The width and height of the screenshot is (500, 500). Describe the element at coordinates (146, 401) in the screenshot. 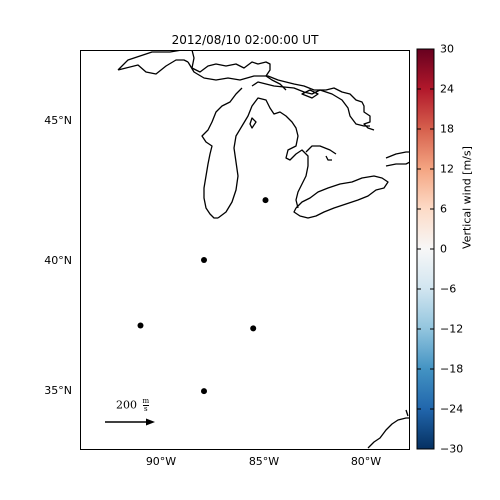

I see `quiver-key-unit-num: m` at that location.